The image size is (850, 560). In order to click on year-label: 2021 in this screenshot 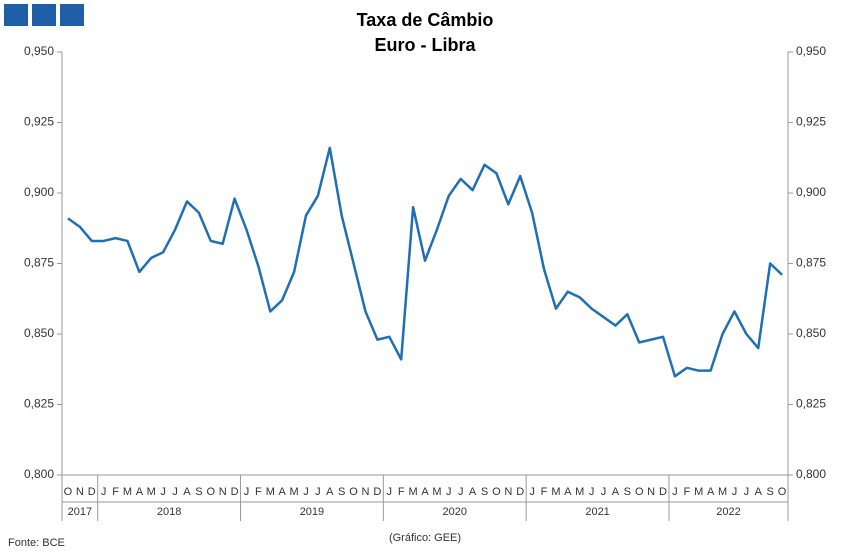, I will do `click(597, 512)`.